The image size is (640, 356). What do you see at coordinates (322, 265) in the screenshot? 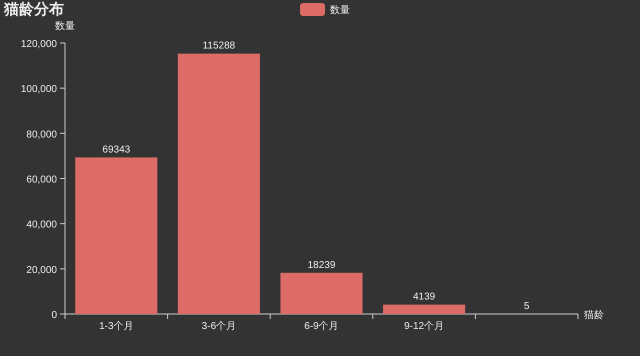
I see `data-label: 18239` at bounding box center [322, 265].